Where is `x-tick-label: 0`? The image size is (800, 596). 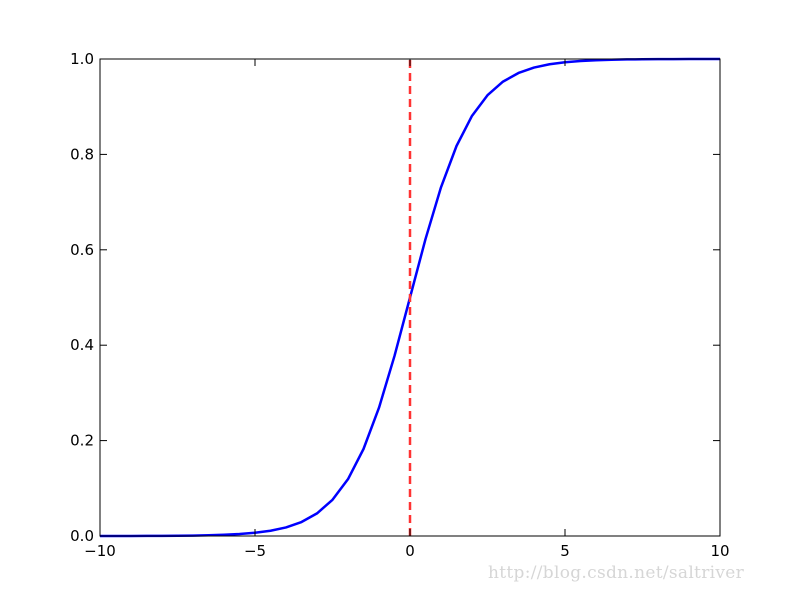
x-tick-label: 0 is located at coordinates (410, 551).